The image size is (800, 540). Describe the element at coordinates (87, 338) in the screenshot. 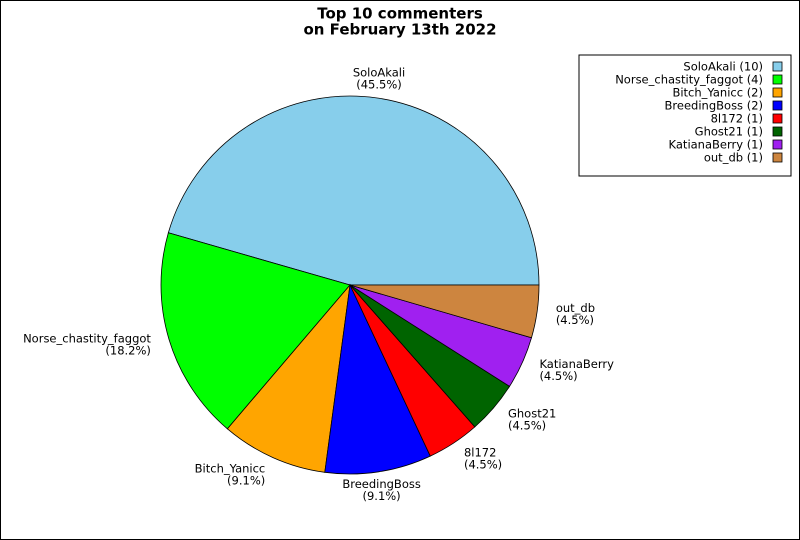

I see `slice-label: Norse_chastity_faggot` at that location.